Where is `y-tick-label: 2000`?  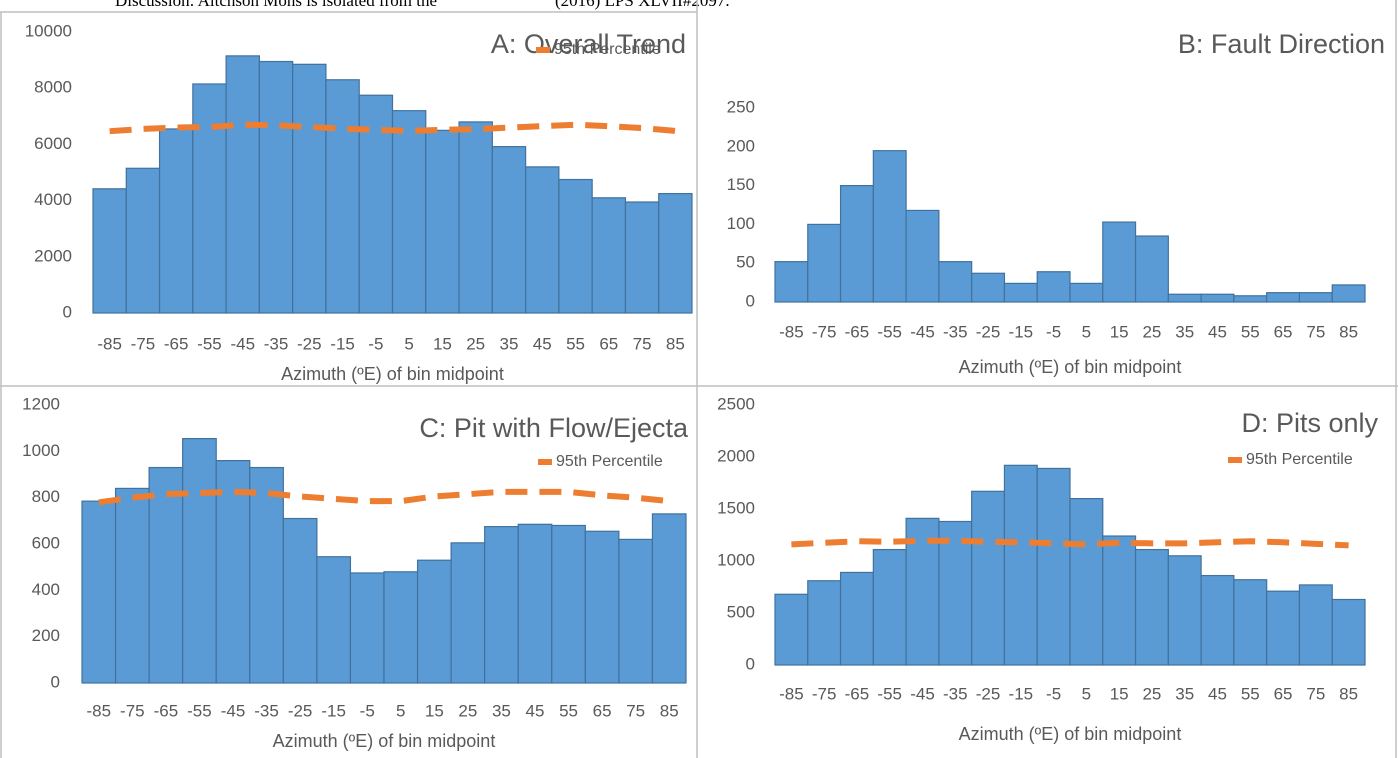
y-tick-label: 2000 is located at coordinates (736, 455).